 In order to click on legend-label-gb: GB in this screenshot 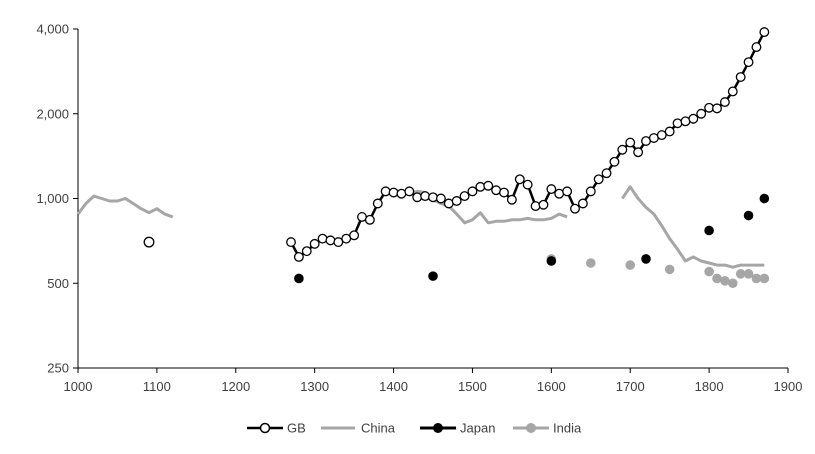, I will do `click(296, 428)`.